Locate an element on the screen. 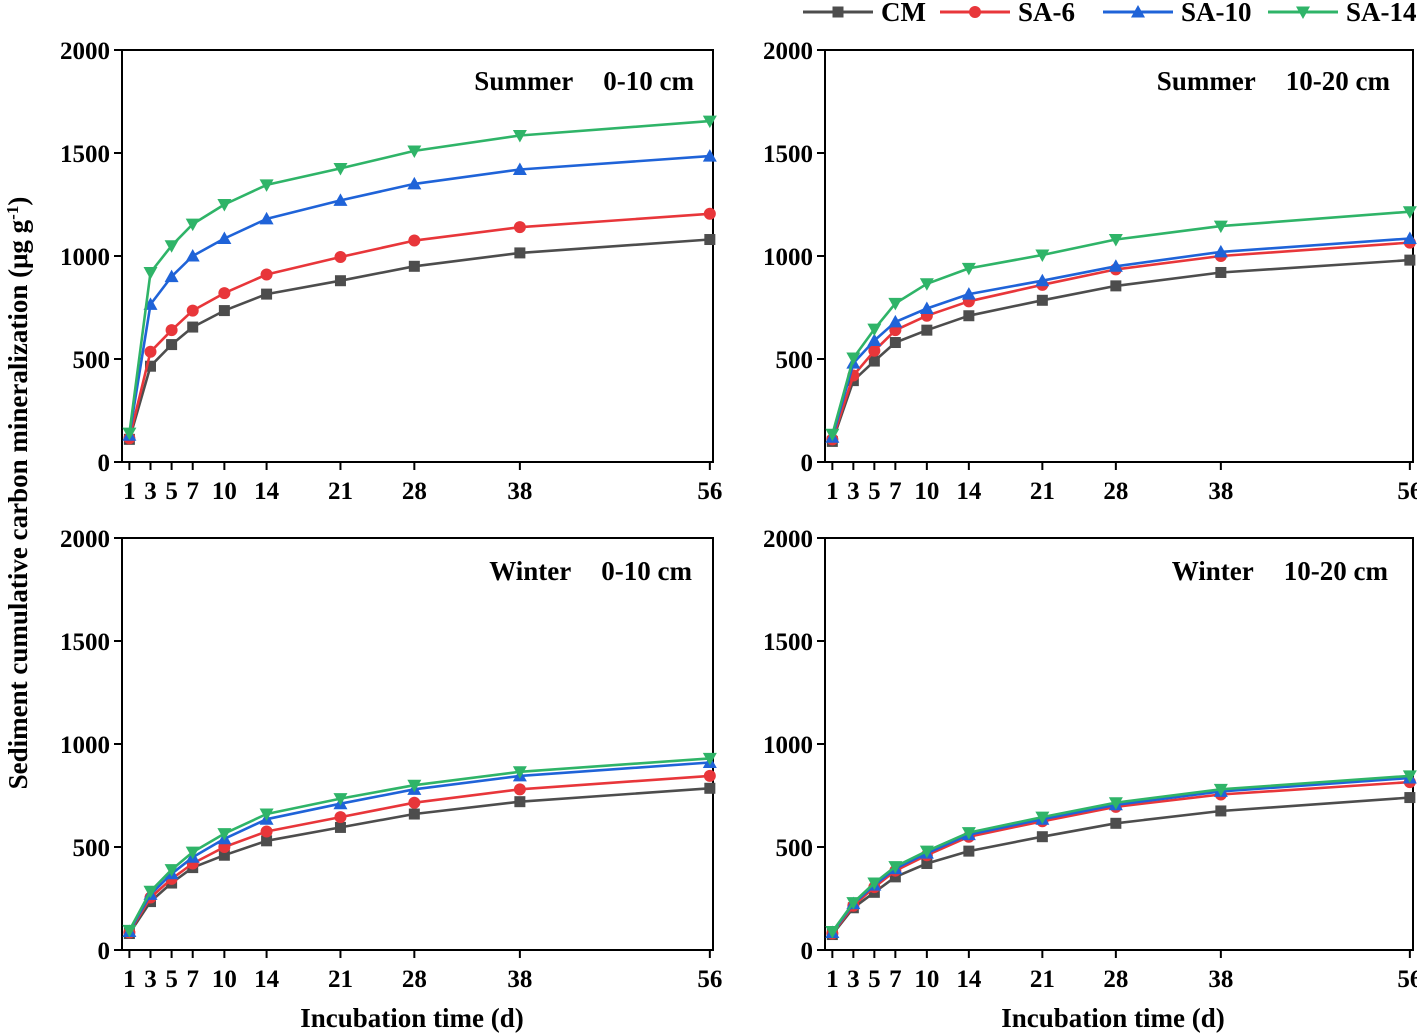 Image resolution: width=1417 pixels, height=1034 pixels. series-cm is located at coordinates (419, 861).